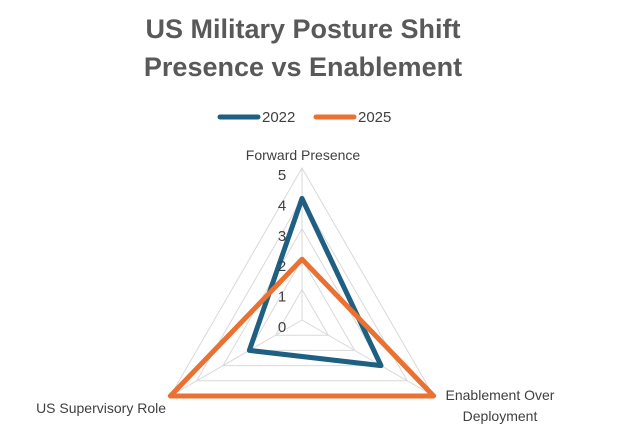 This screenshot has width=642, height=445. I want to click on tick-label: 1, so click(282, 297).